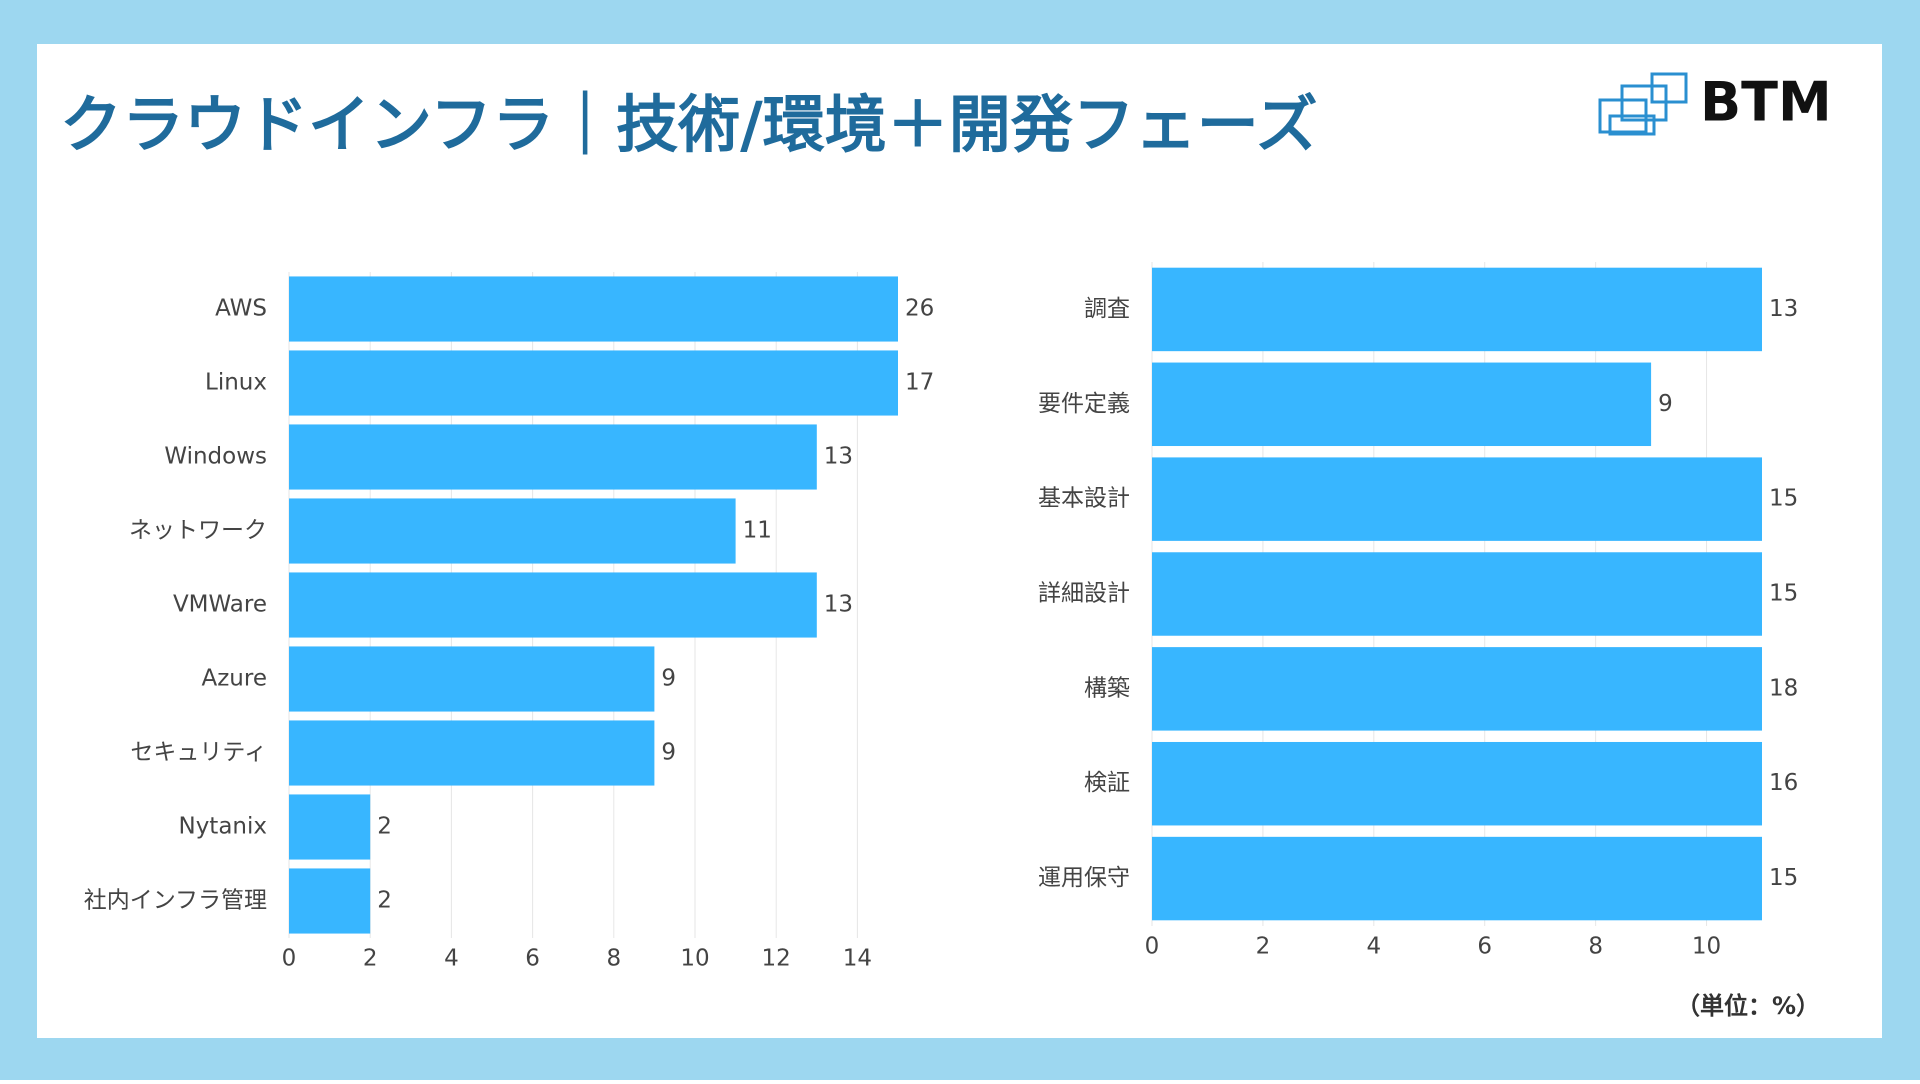  I want to click on y-tick-label: ネットワーク, so click(198, 531).